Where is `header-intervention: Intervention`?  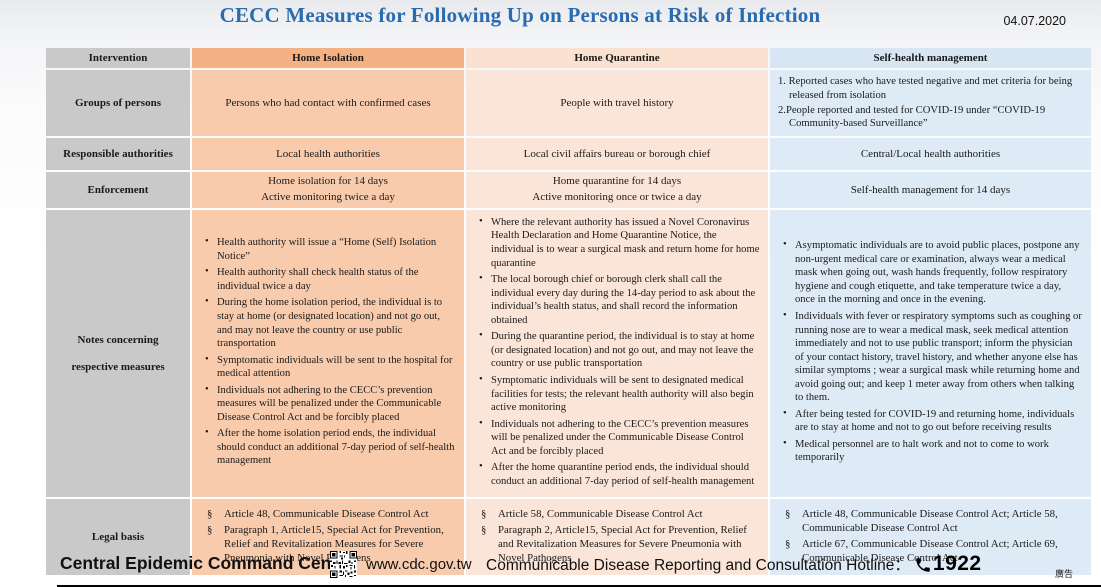 header-intervention: Intervention is located at coordinates (118, 58).